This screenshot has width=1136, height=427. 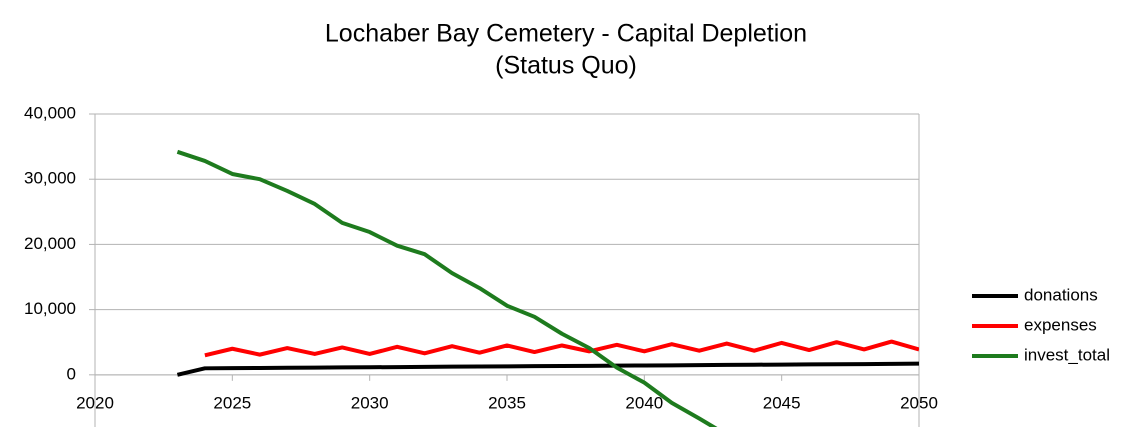 What do you see at coordinates (644, 402) in the screenshot?
I see `x-tick-label: 2040` at bounding box center [644, 402].